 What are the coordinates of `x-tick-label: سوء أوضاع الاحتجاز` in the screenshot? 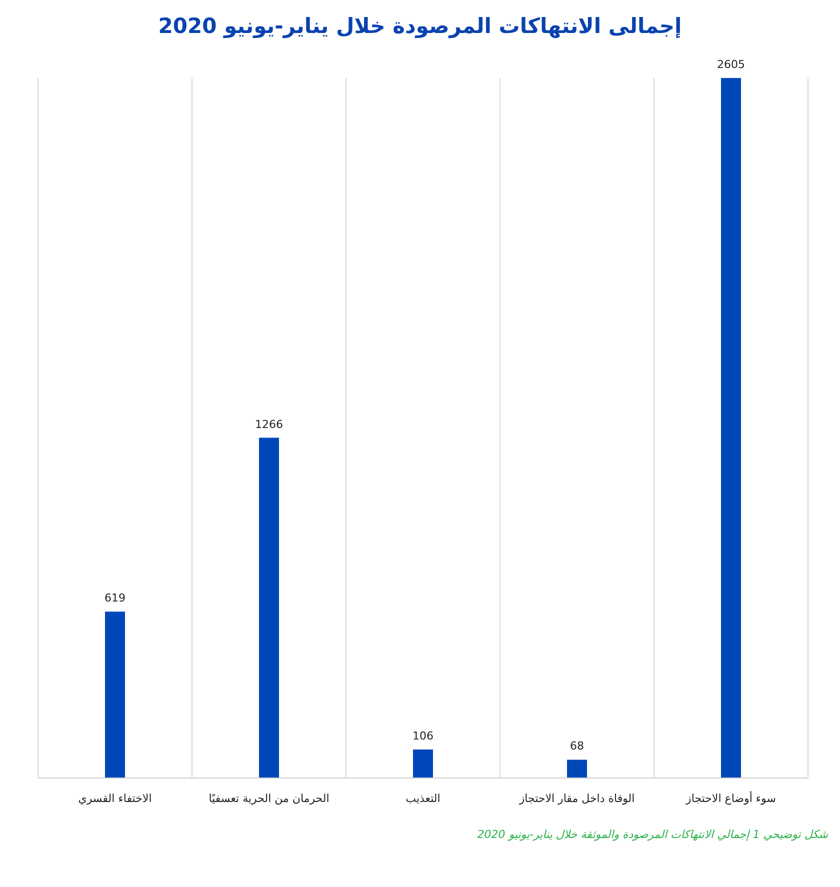 It's located at (730, 797).